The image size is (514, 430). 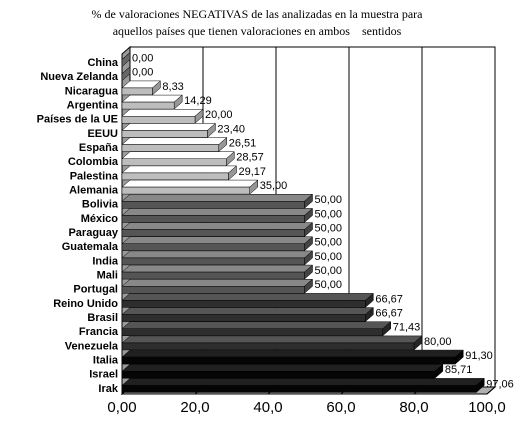 What do you see at coordinates (250, 158) in the screenshot?
I see `value-label: 28,57` at bounding box center [250, 158].